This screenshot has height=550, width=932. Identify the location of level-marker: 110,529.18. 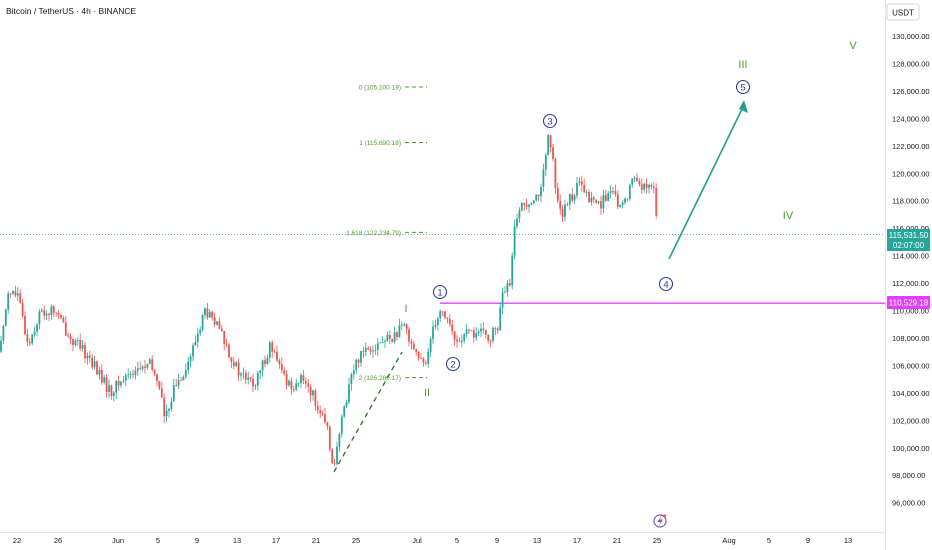
(908, 302).